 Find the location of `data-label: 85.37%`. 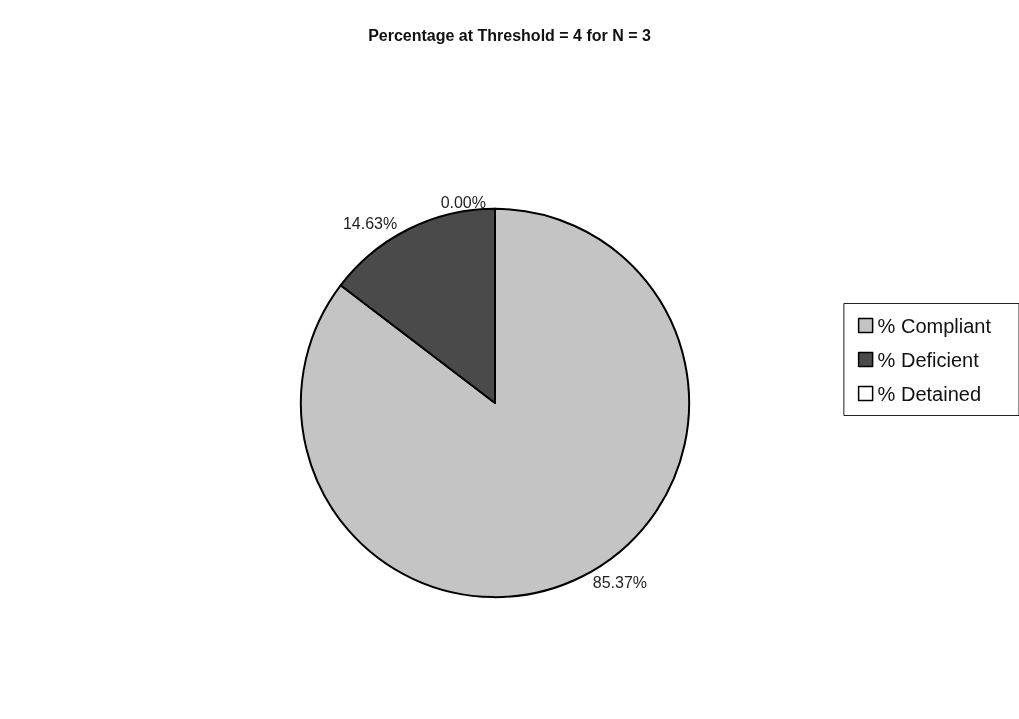

data-label: 85.37% is located at coordinates (620, 582).